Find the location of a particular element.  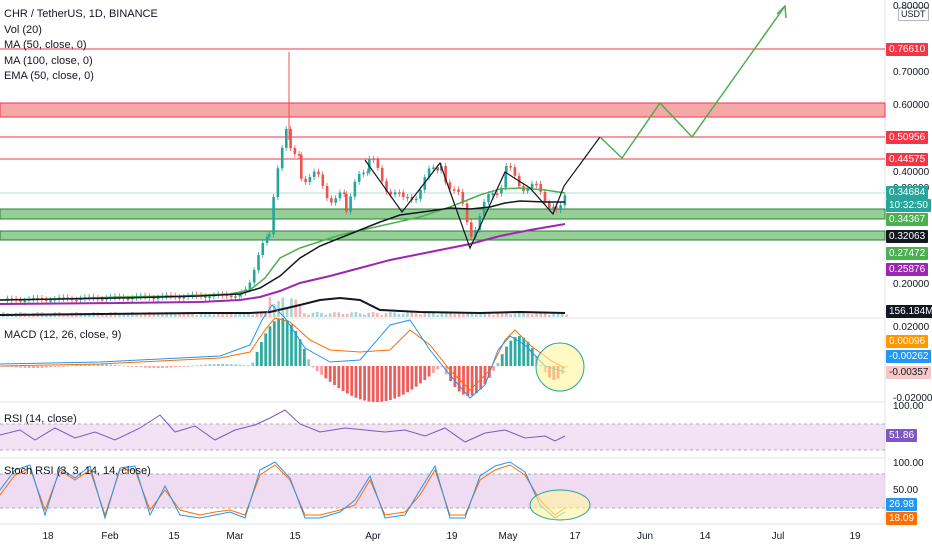

ma50-line is located at coordinates (283, 244).